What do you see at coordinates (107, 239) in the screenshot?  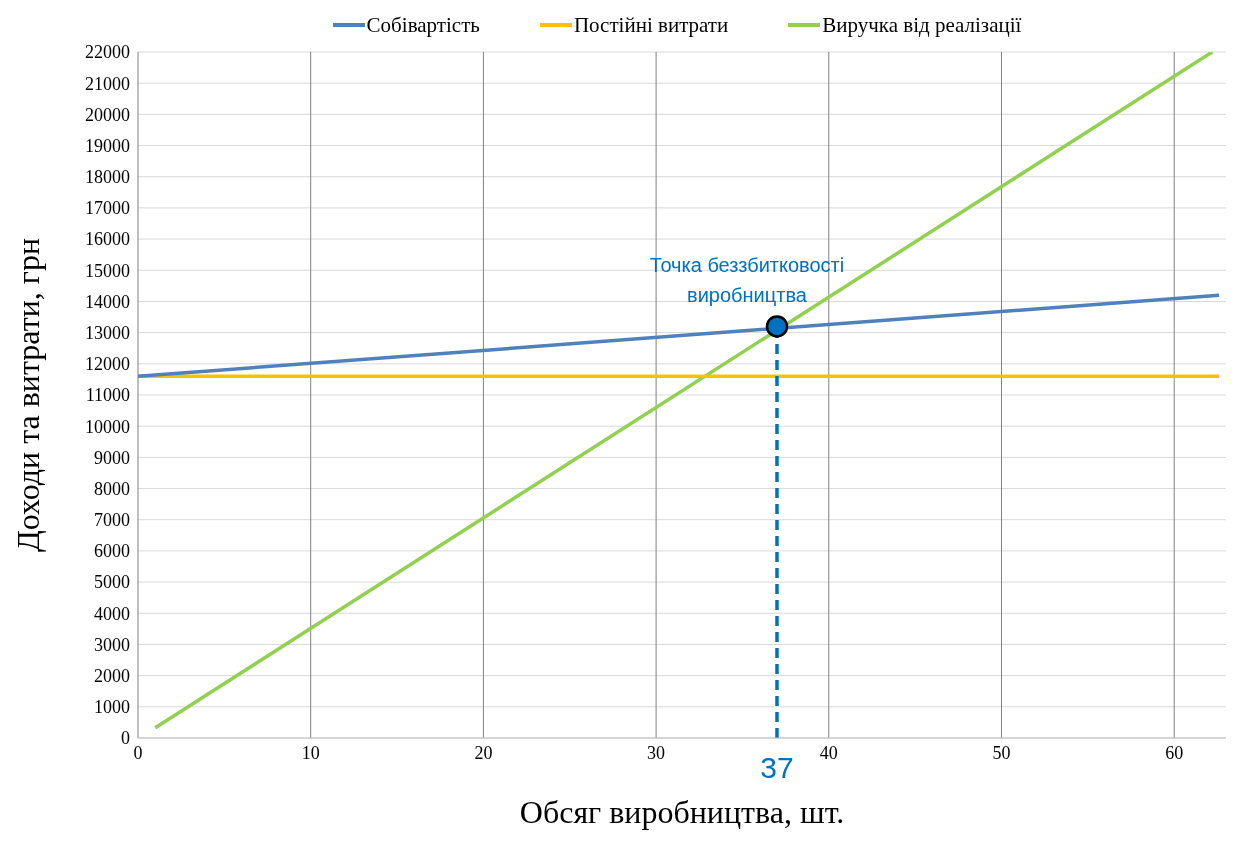 I see `y-tick-label: 16000` at bounding box center [107, 239].